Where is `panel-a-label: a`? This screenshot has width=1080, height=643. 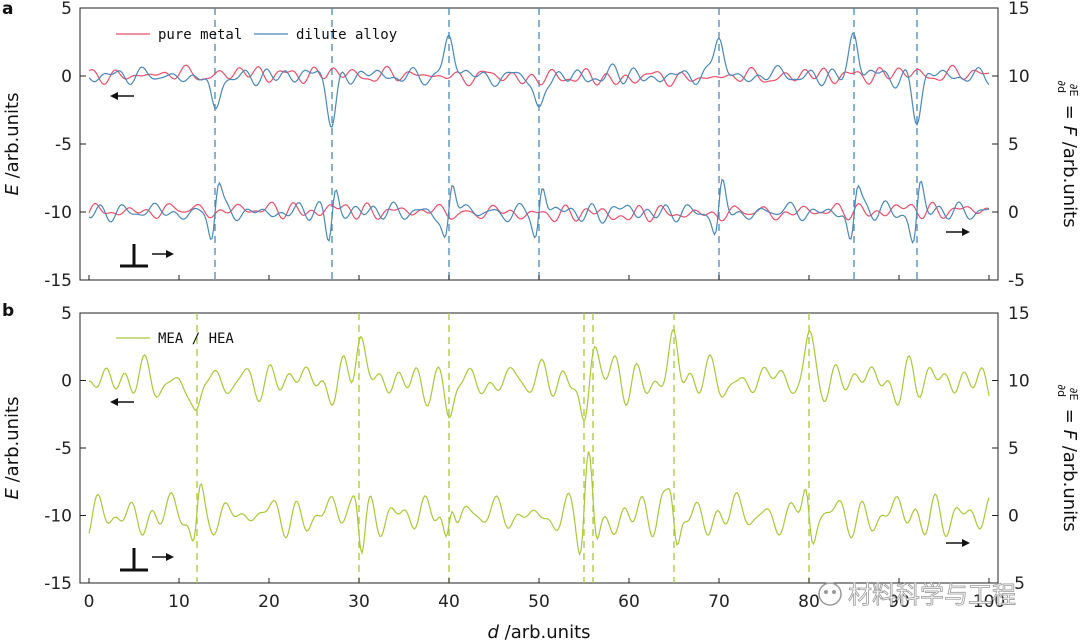
panel-a-label: a is located at coordinates (7, 9).